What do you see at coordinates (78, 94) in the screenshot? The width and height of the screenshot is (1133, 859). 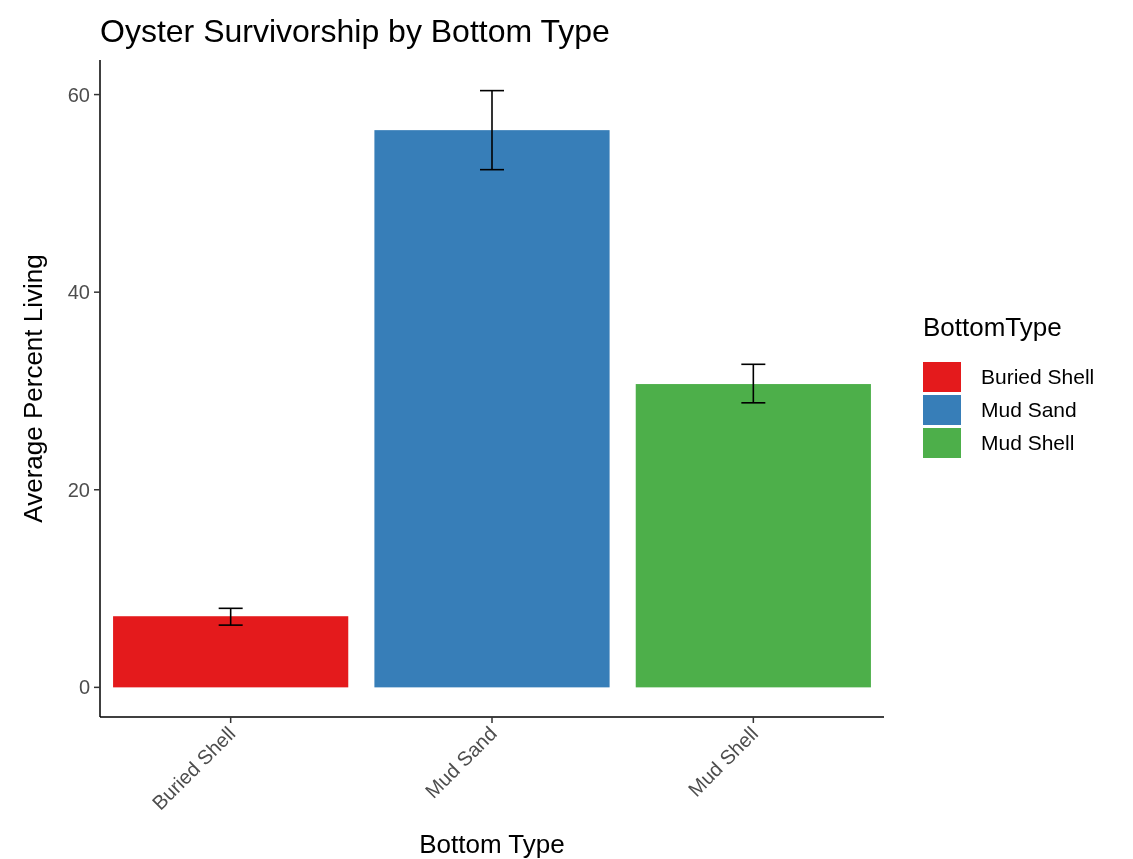 I see `y-tick-label: 60` at bounding box center [78, 94].